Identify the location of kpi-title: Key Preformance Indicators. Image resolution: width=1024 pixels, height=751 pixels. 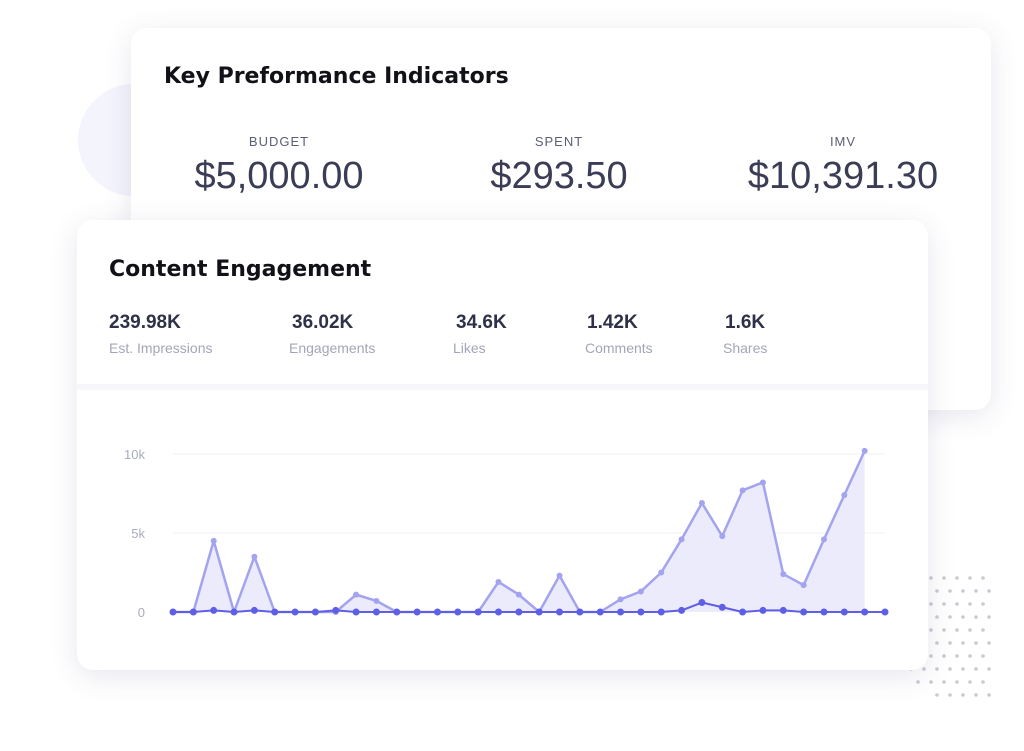
(336, 76).